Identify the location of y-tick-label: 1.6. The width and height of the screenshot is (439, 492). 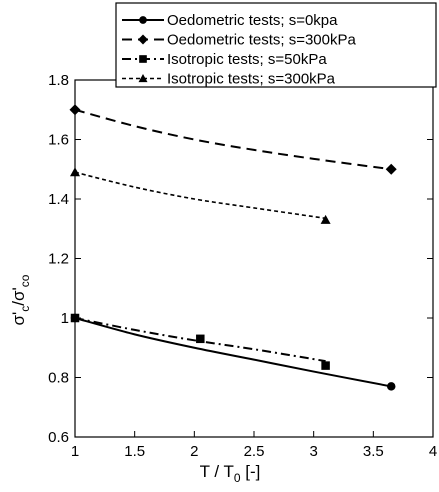
(58, 140).